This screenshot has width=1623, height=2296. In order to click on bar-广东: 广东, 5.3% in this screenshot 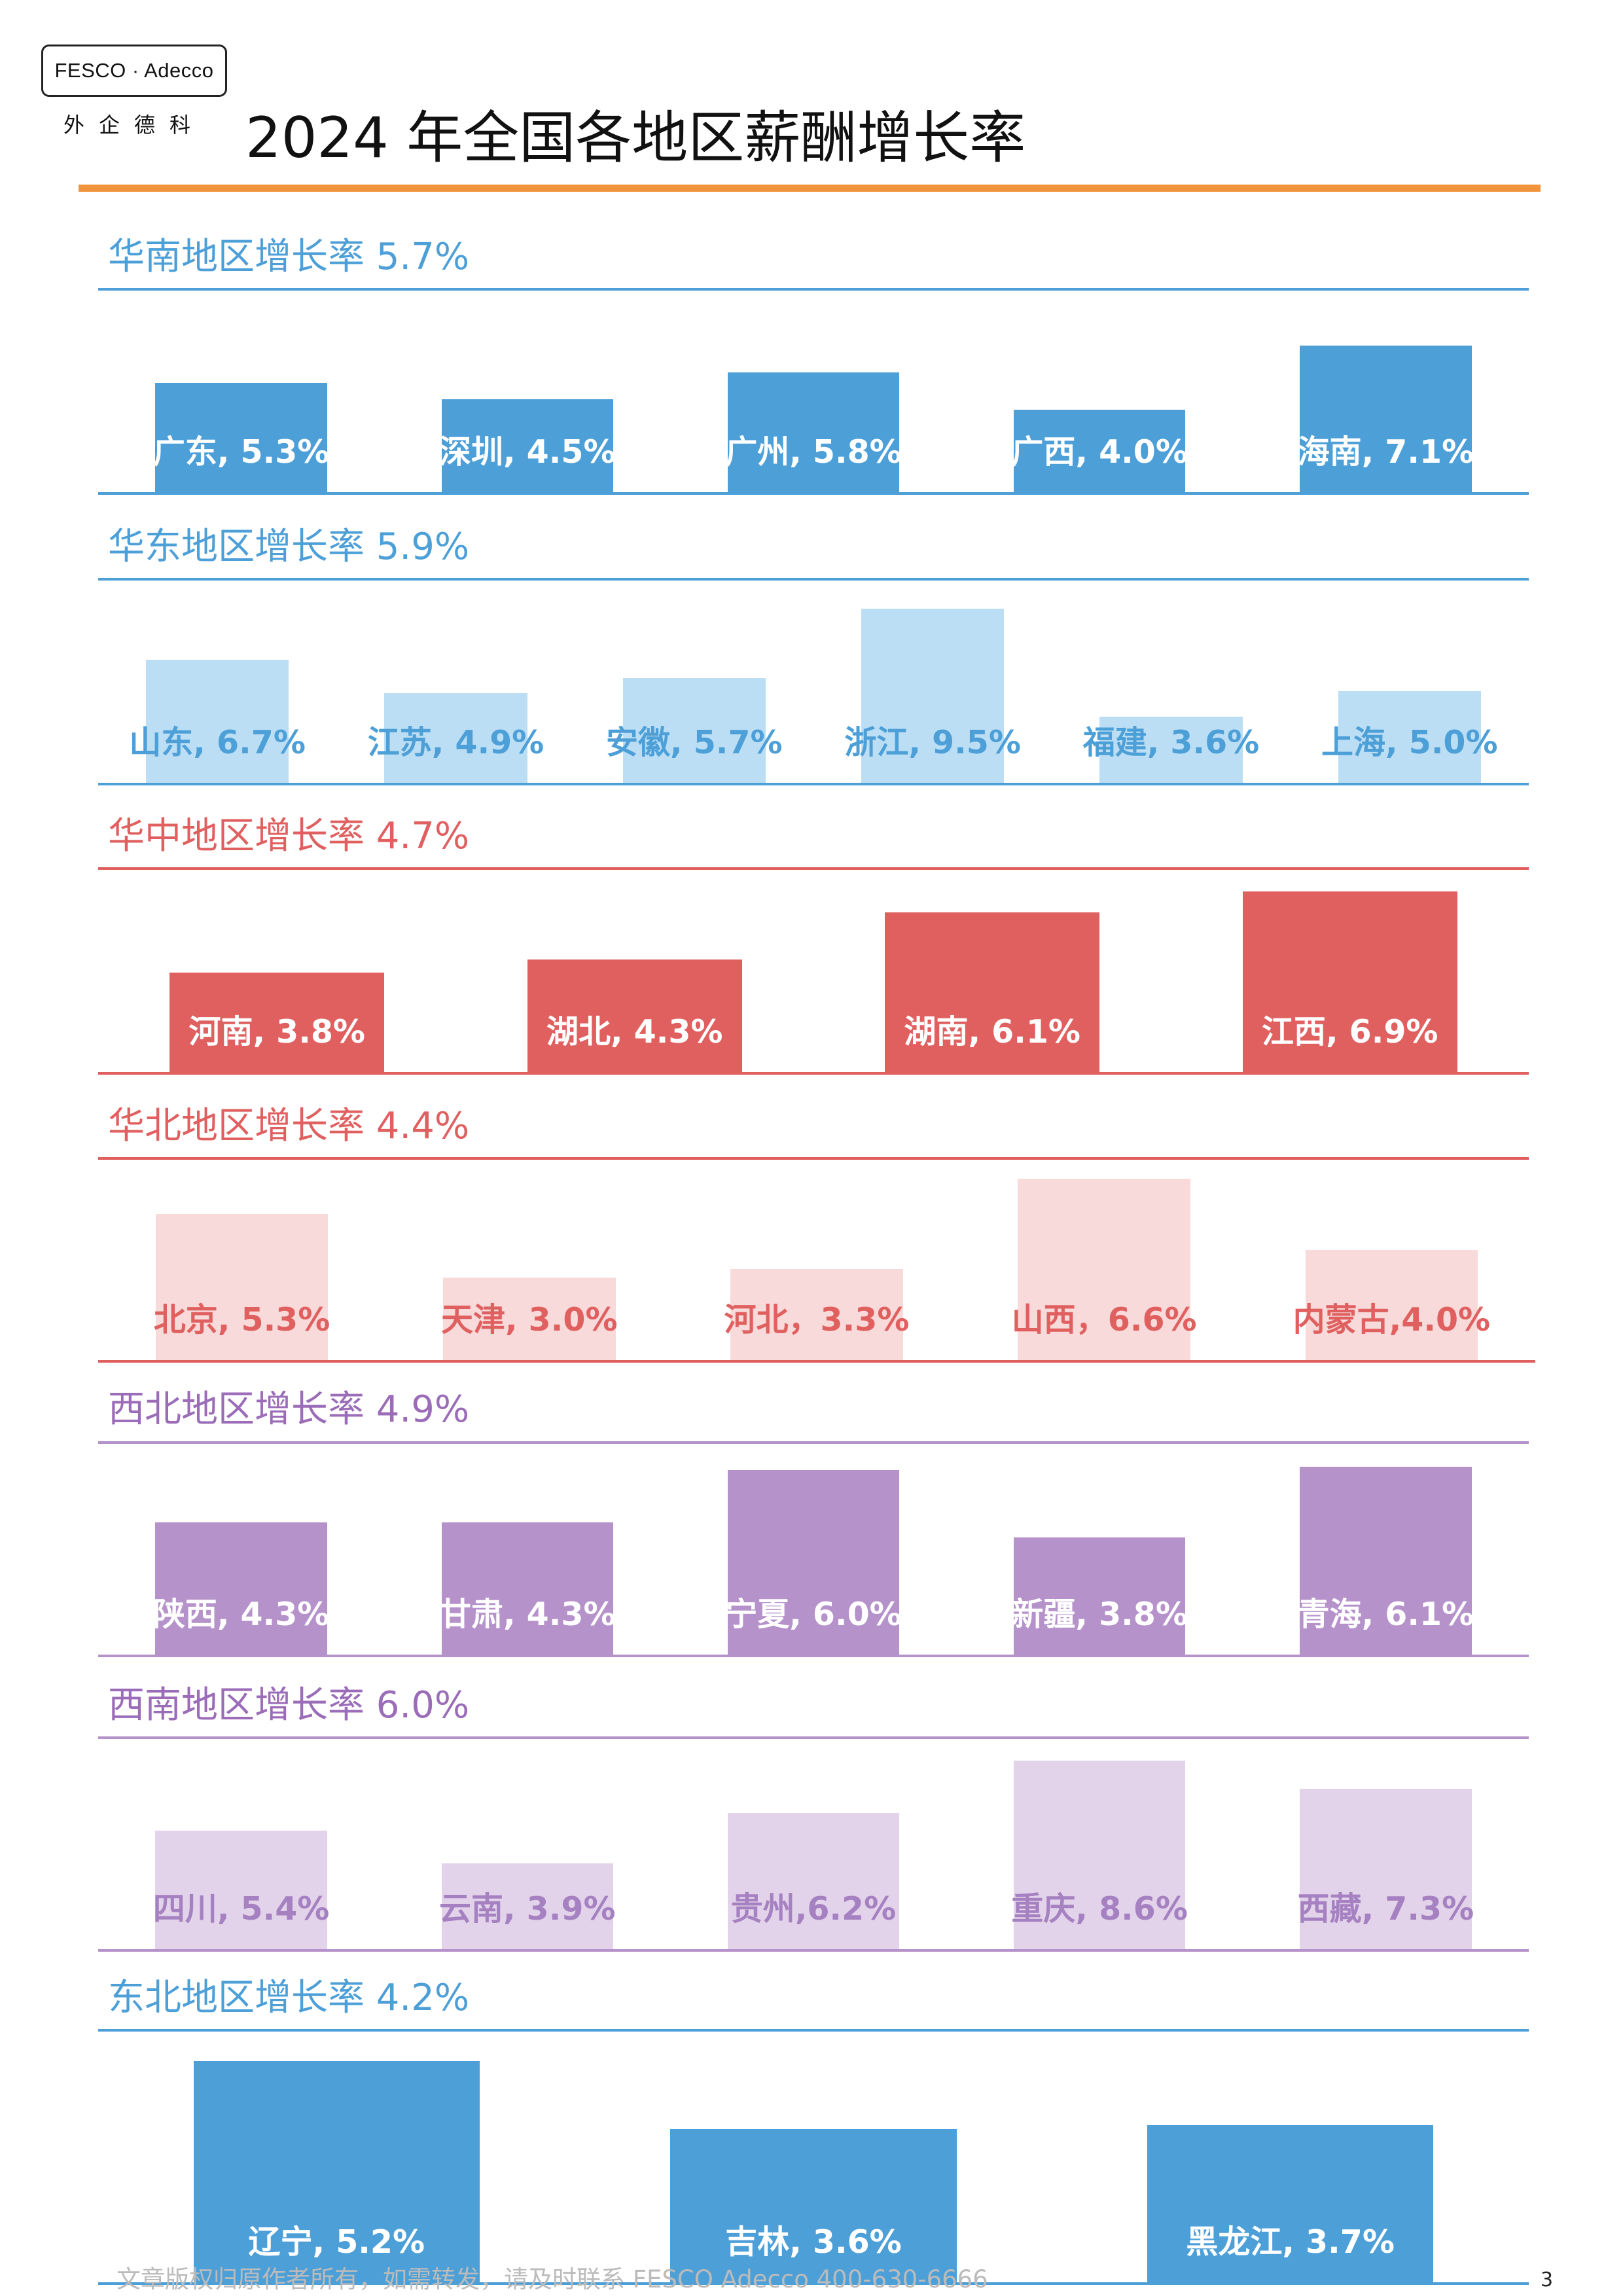, I will do `click(241, 438)`.